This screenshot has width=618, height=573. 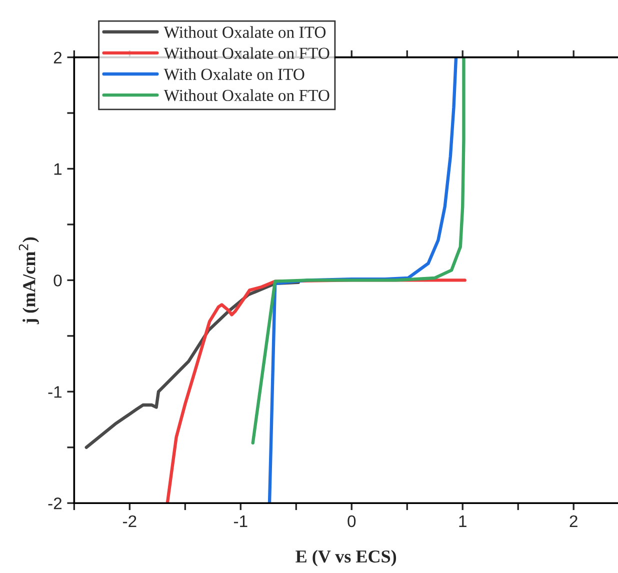 What do you see at coordinates (28, 280) in the screenshot?
I see `y-axis-title: j (mA/cm$^{2}$)` at bounding box center [28, 280].